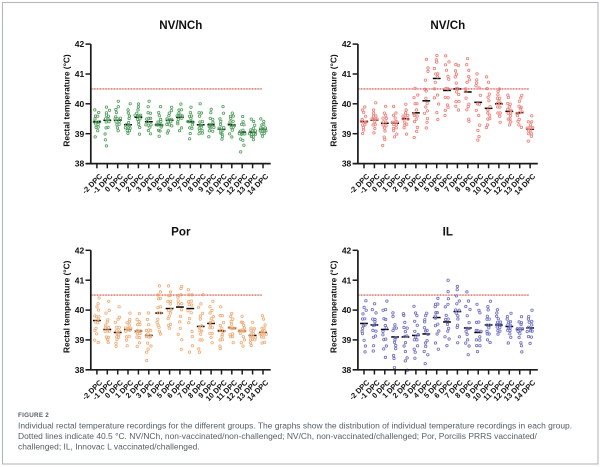  What do you see at coordinates (33, 415) in the screenshot?
I see `svg-text: FIGURE 2` at bounding box center [33, 415].